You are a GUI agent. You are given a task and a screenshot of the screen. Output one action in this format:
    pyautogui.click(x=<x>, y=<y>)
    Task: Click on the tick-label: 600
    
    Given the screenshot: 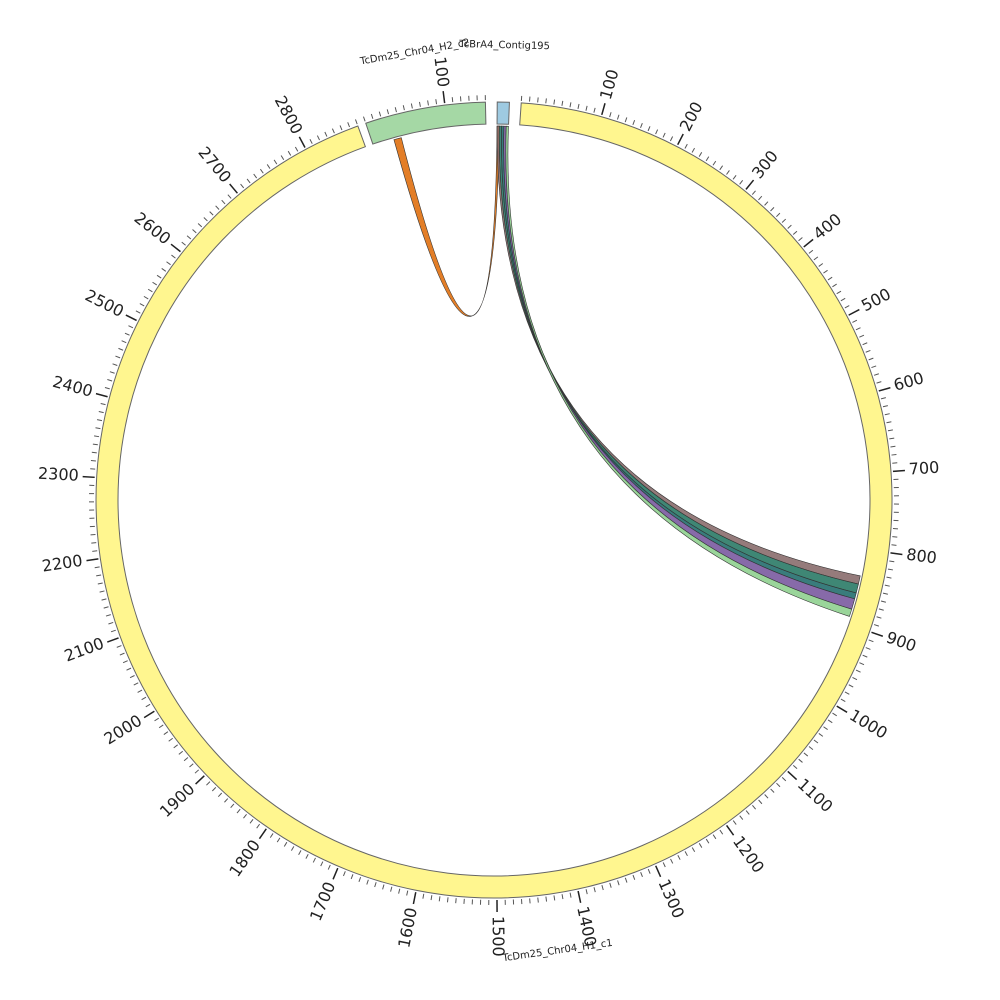 What is the action you would take?
    pyautogui.click(x=908, y=381)
    